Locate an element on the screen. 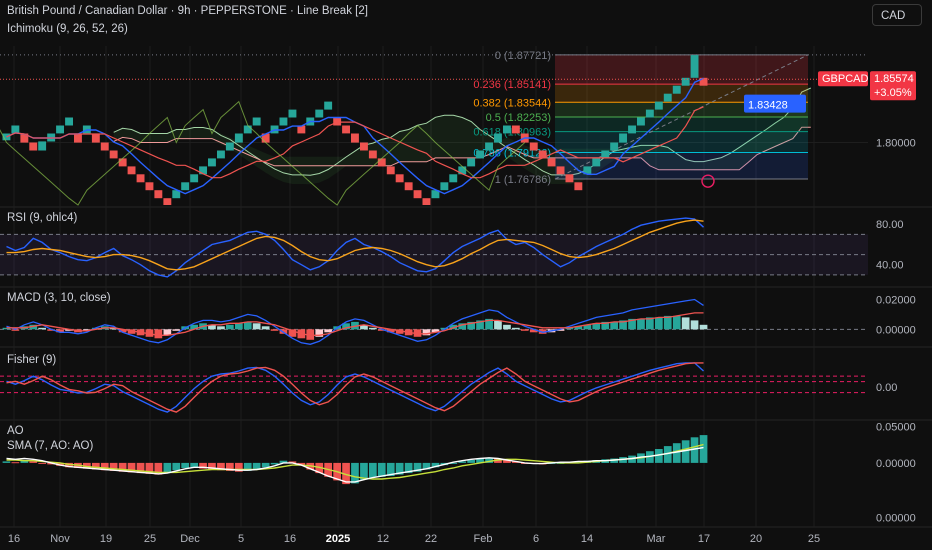 The width and height of the screenshot is (932, 550). rsi-line is located at coordinates (355, 247).